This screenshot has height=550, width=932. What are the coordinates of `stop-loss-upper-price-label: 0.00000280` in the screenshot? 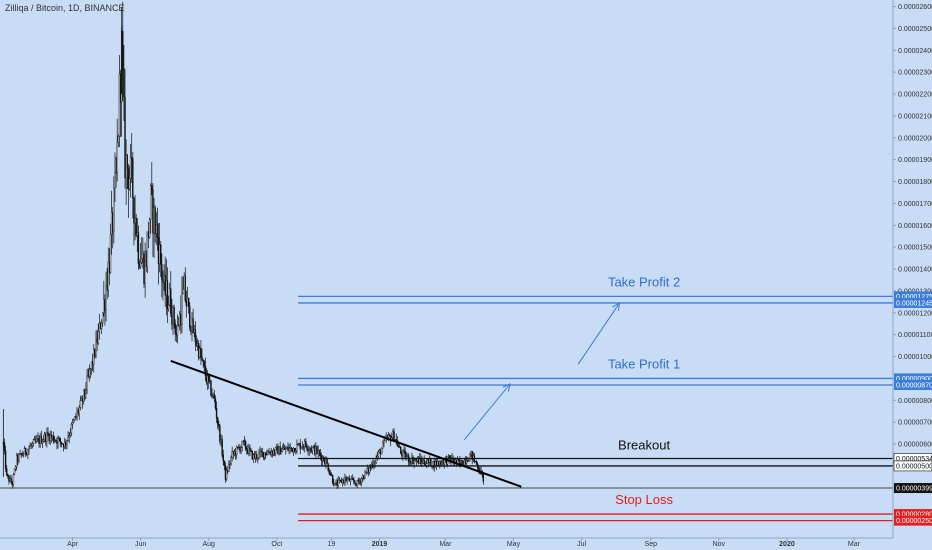 It's located at (914, 515).